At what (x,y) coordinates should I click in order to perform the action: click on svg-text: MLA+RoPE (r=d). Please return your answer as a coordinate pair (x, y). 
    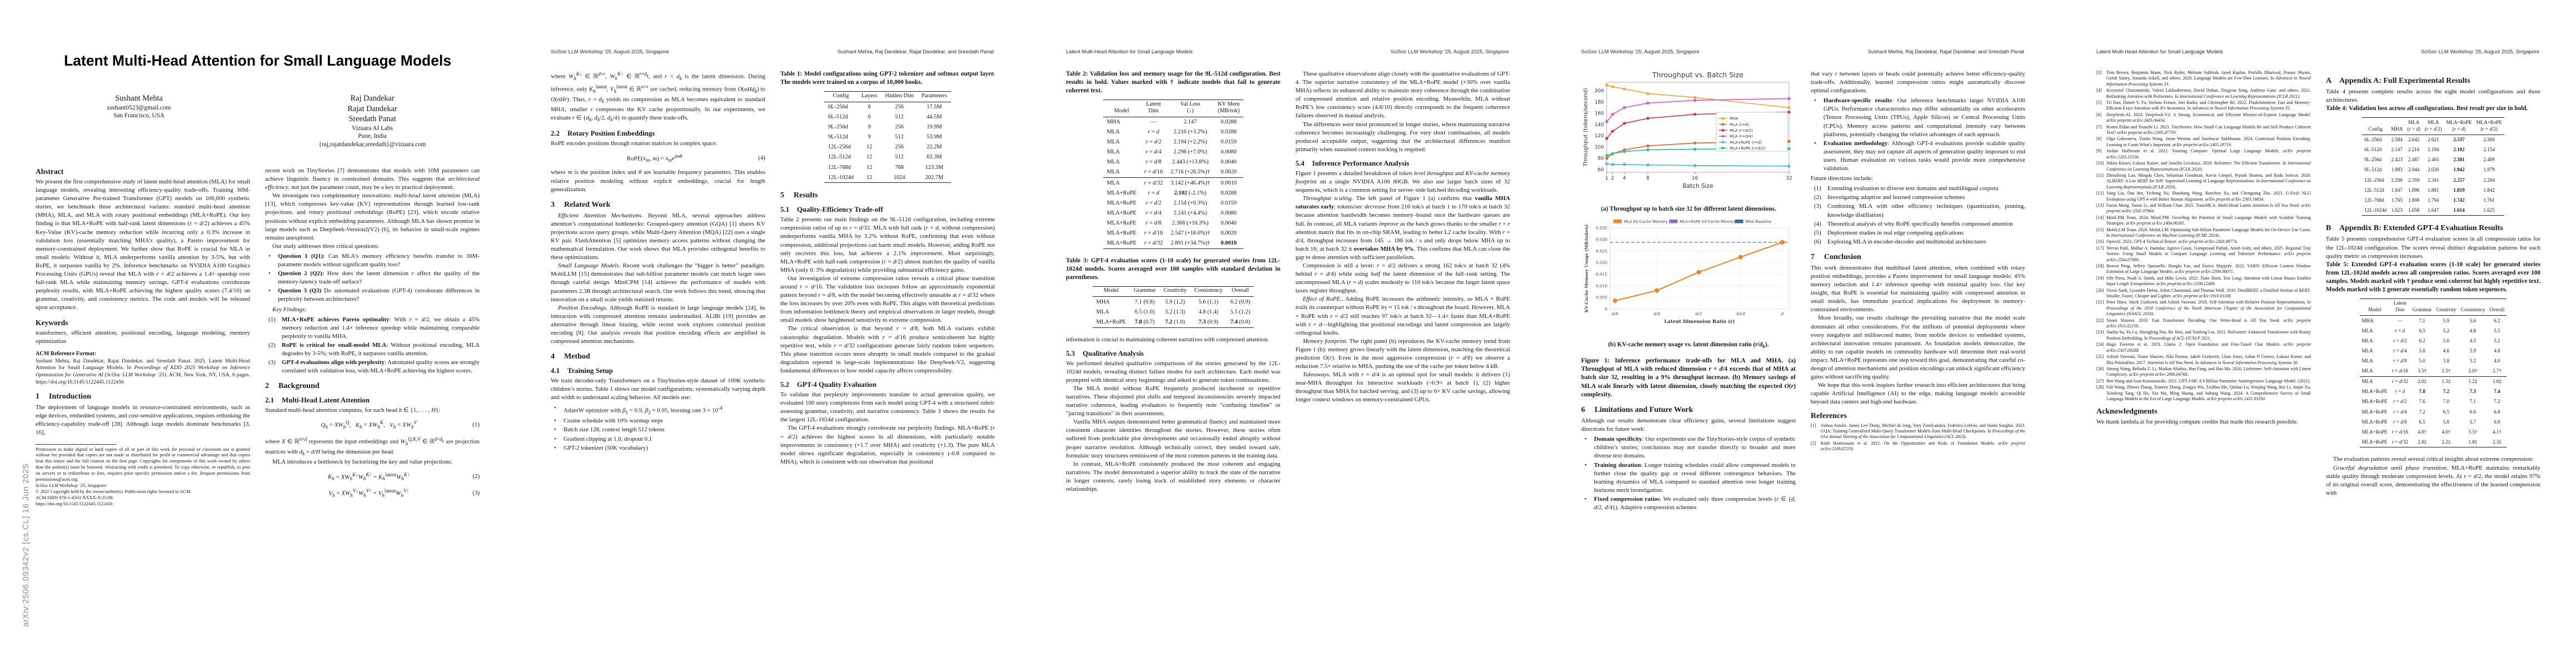
    Looking at the image, I should click on (1746, 142).